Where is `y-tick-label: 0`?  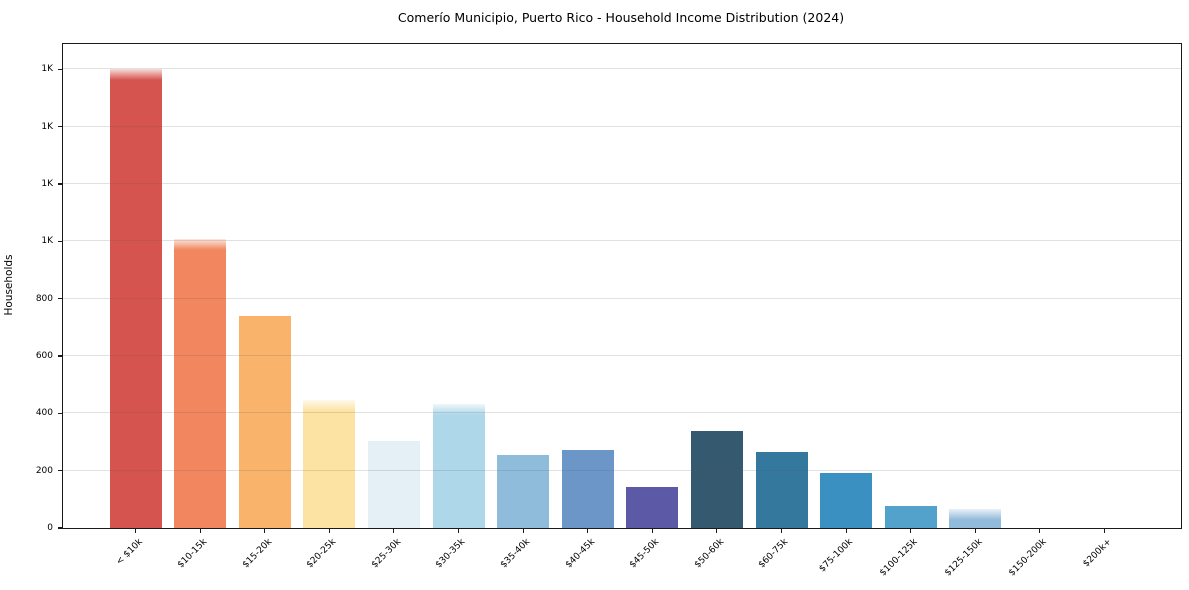
y-tick-label: 0 is located at coordinates (50, 528).